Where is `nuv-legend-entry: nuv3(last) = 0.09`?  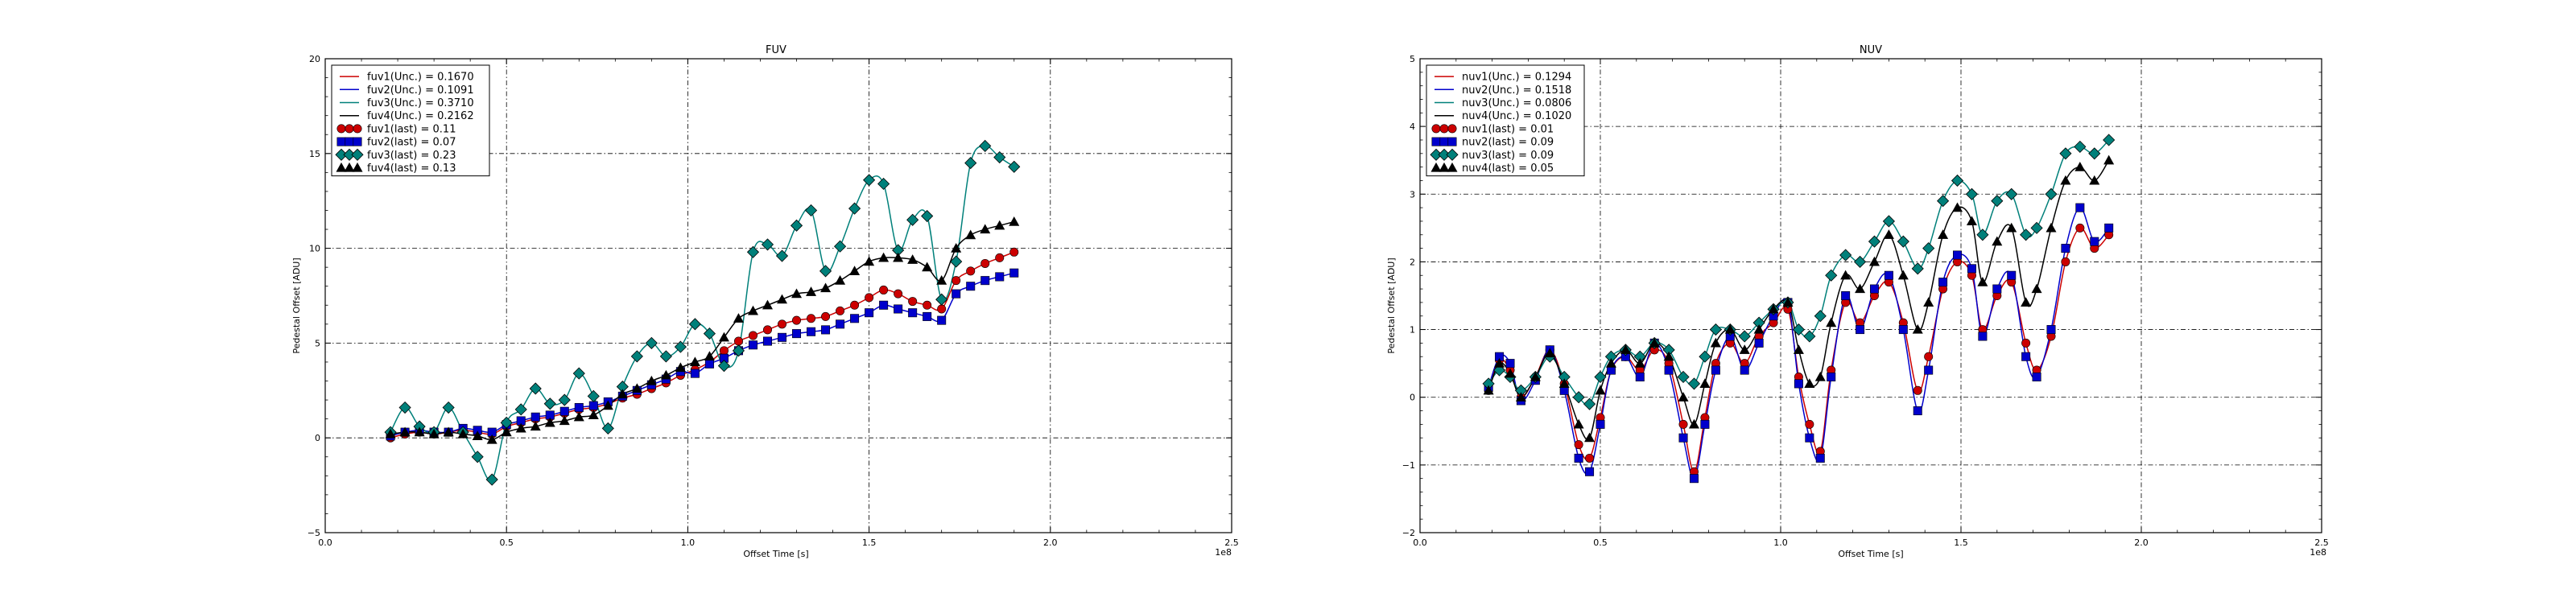
nuv-legend-entry: nuv3(last) = 0.09 is located at coordinates (1508, 156).